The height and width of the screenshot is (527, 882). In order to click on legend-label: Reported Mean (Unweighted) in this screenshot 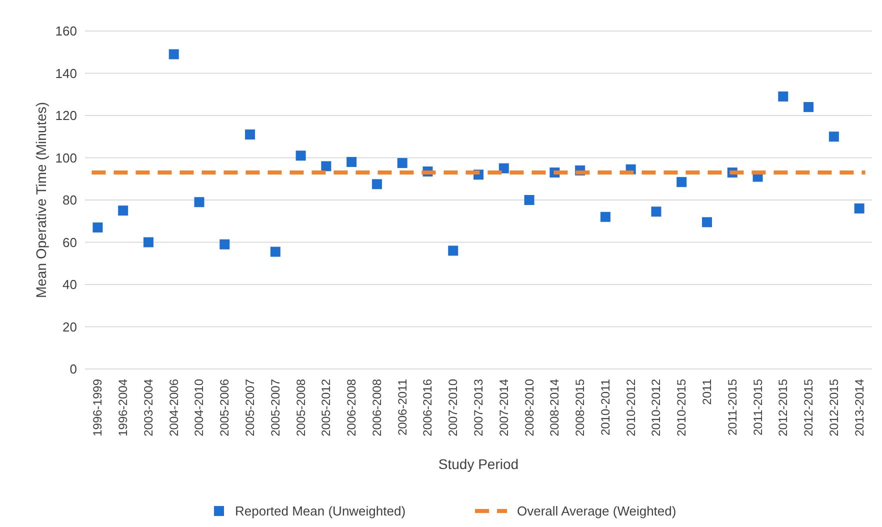, I will do `click(320, 511)`.